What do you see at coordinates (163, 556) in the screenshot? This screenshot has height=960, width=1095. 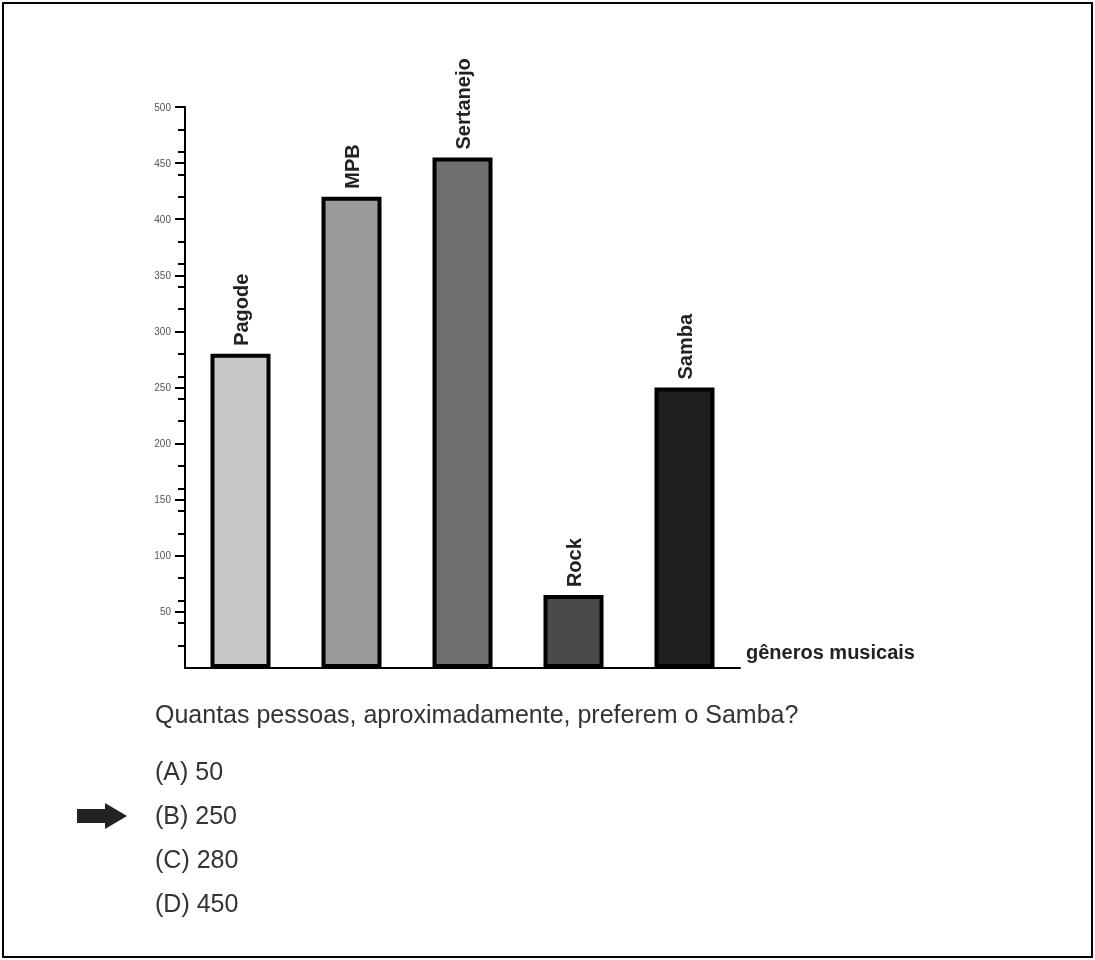 I see `y-tick-label: 100` at bounding box center [163, 556].